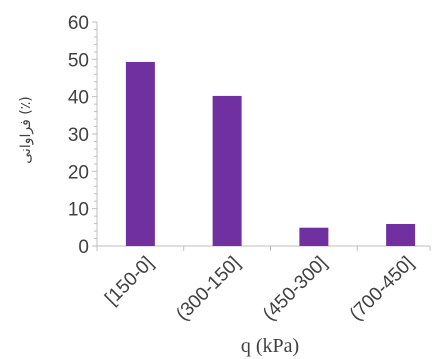 The height and width of the screenshot is (359, 438). What do you see at coordinates (78, 172) in the screenshot?
I see `y-tick-label: 20` at bounding box center [78, 172].